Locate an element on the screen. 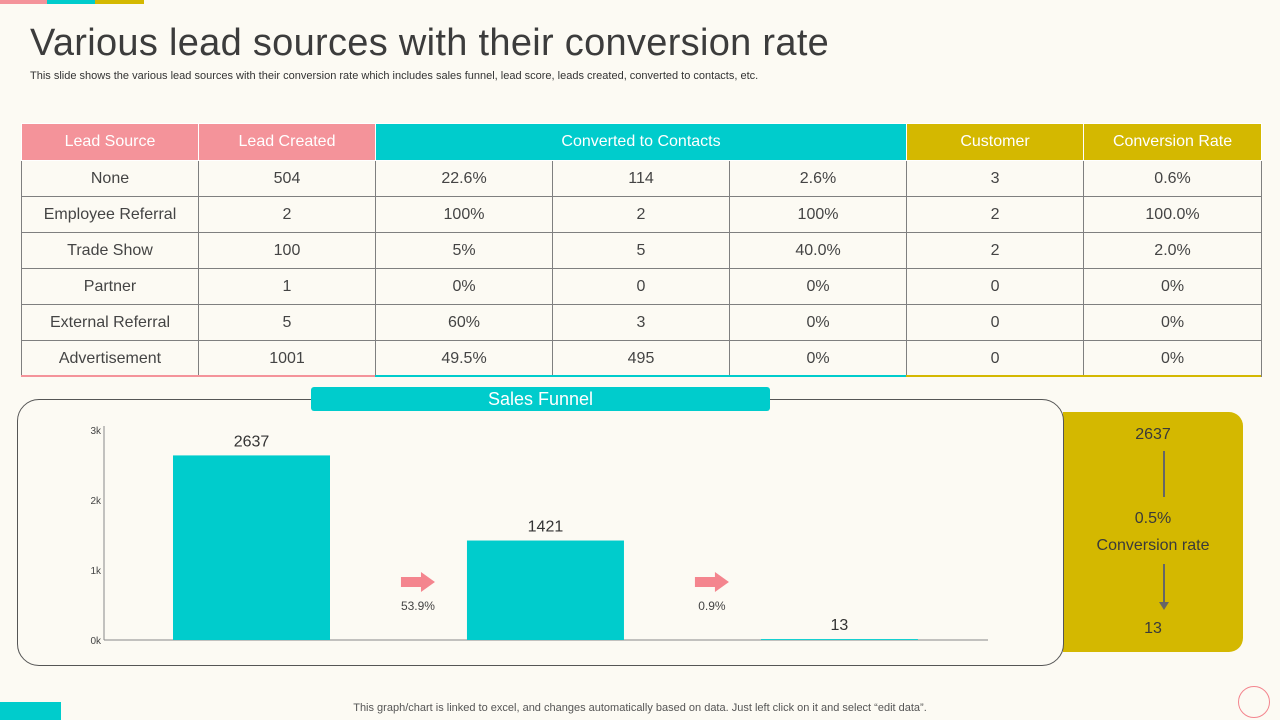 The width and height of the screenshot is (1280, 720). table-cell: 40.0% is located at coordinates (818, 250).